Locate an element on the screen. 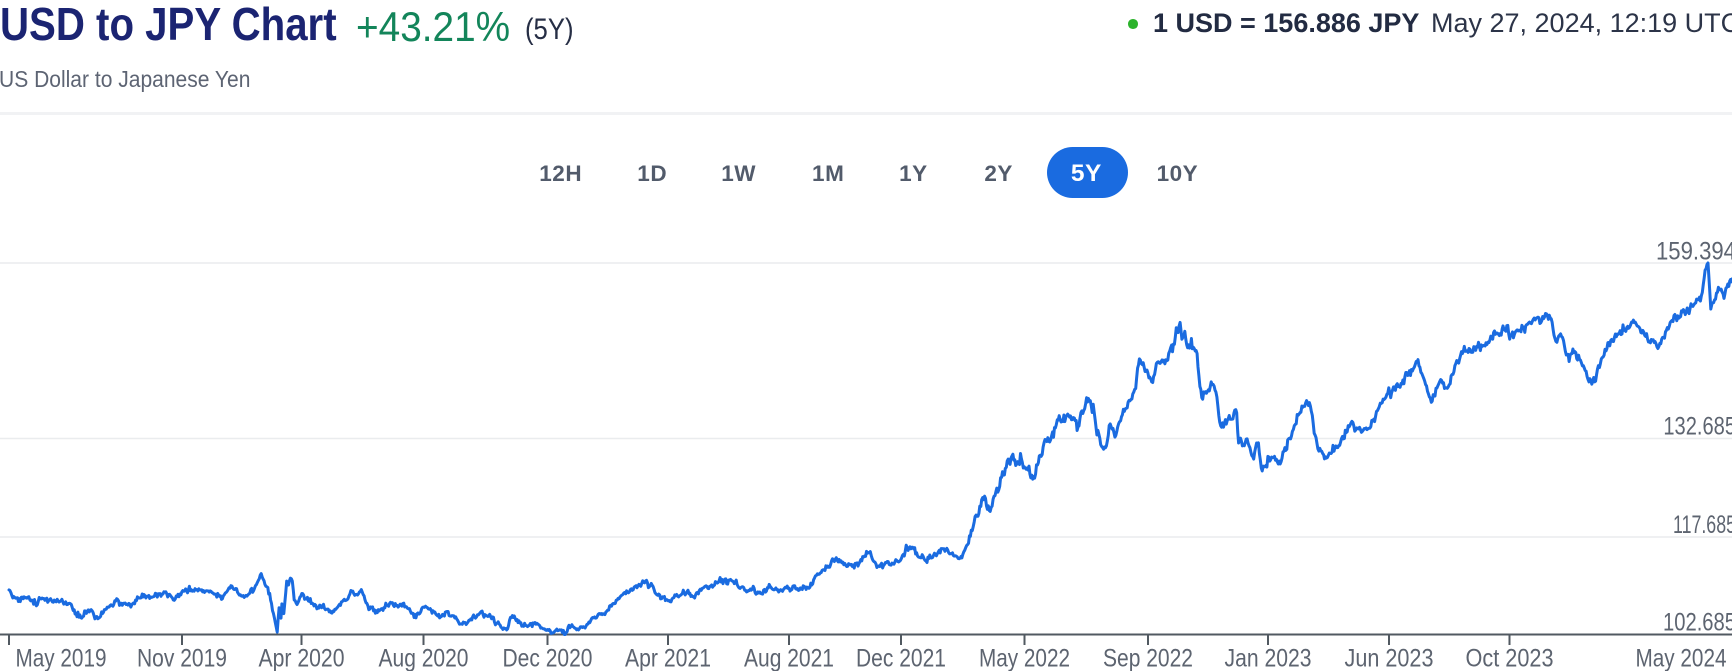  svg-text: 132.685 is located at coordinates (1697, 426).